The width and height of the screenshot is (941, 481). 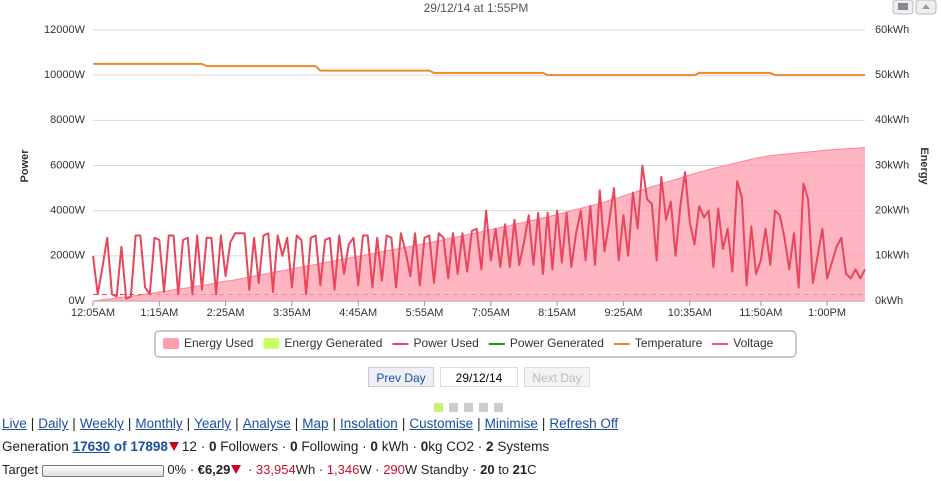 What do you see at coordinates (436, 469) in the screenshot?
I see `standby-unit: W Standby` at bounding box center [436, 469].